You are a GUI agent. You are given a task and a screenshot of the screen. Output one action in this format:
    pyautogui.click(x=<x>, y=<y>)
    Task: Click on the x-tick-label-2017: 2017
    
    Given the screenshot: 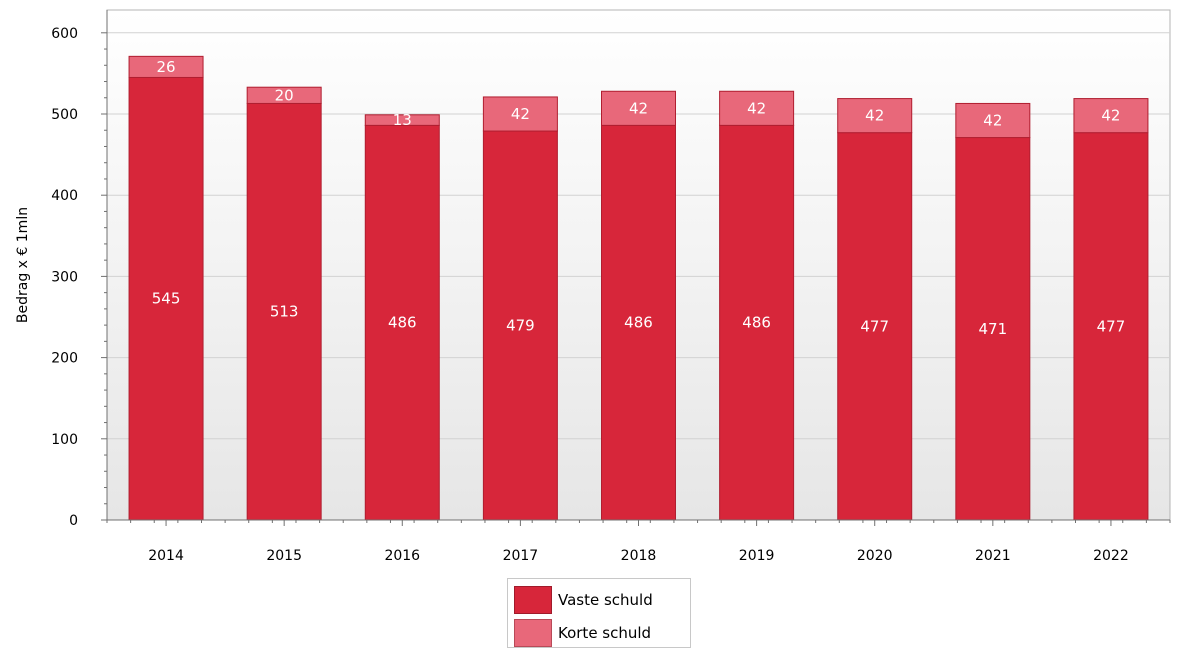 What is the action you would take?
    pyautogui.click(x=521, y=556)
    